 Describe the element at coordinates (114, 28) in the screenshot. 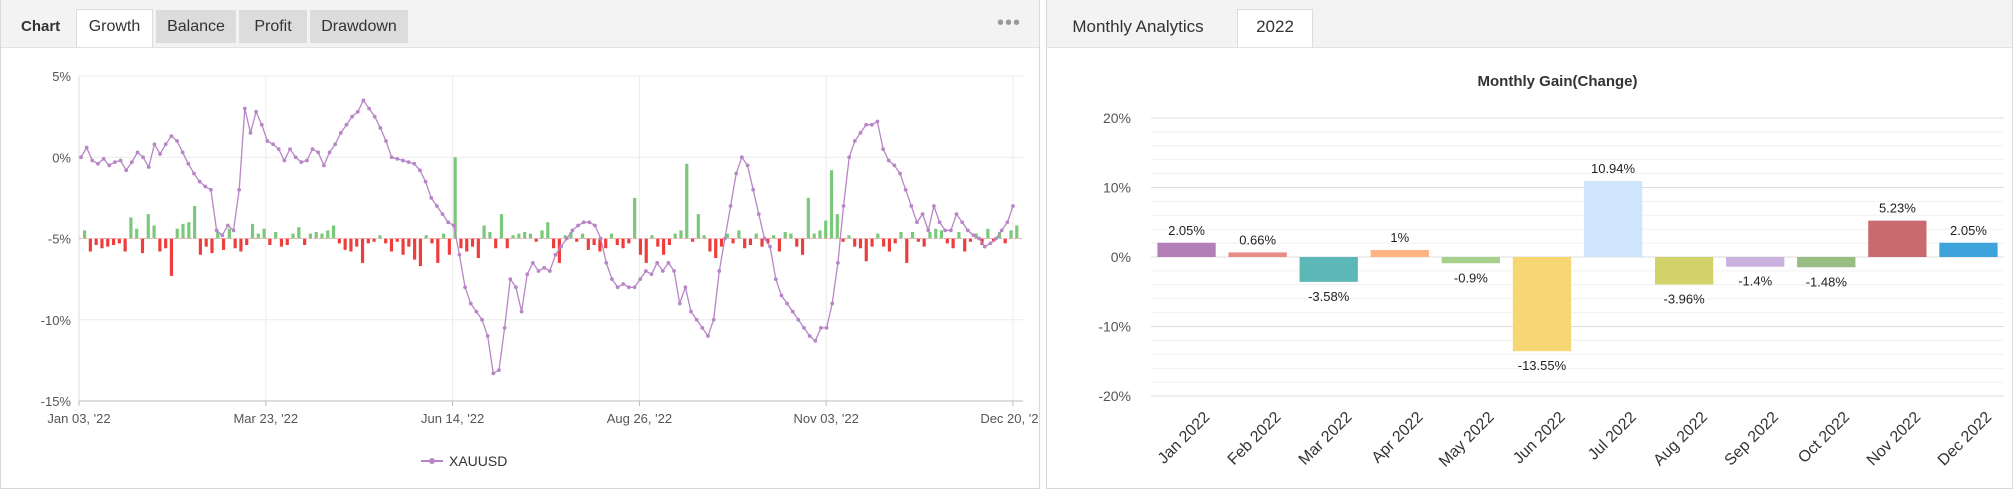

I see `tab-growth: Growth` at that location.